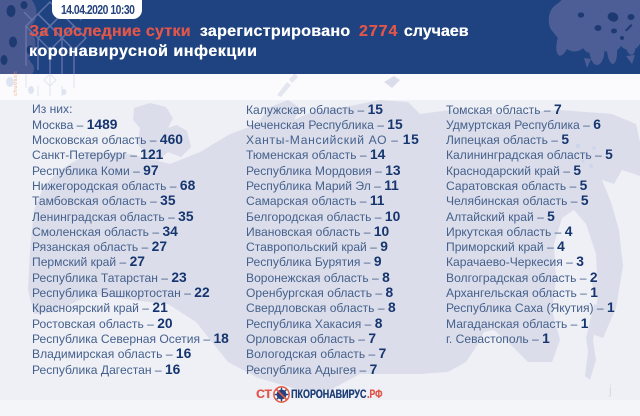 The image size is (640, 416). I want to click on svg-text: j, so click(610, 389).